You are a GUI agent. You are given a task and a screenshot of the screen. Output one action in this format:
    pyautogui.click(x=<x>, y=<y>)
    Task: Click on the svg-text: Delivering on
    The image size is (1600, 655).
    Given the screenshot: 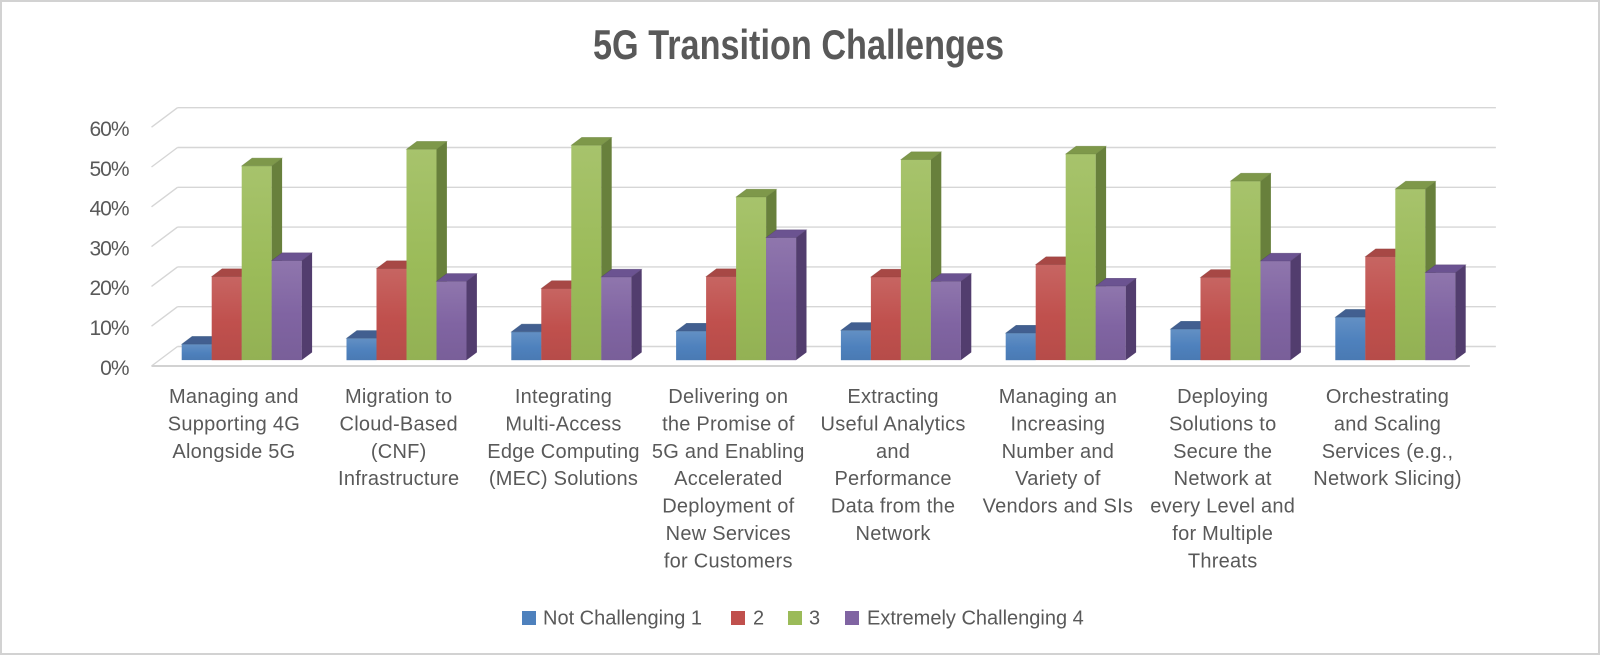 What is the action you would take?
    pyautogui.click(x=728, y=397)
    